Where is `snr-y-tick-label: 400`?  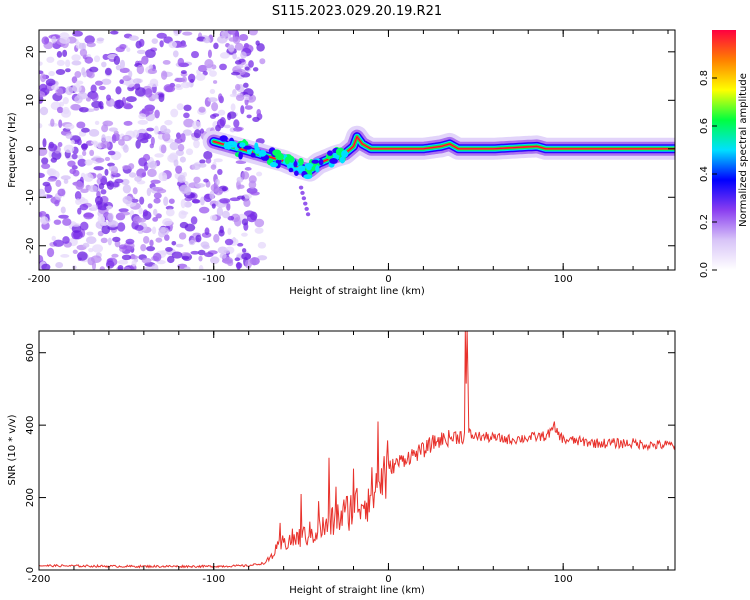
snr-y-tick-label: 400 is located at coordinates (30, 425).